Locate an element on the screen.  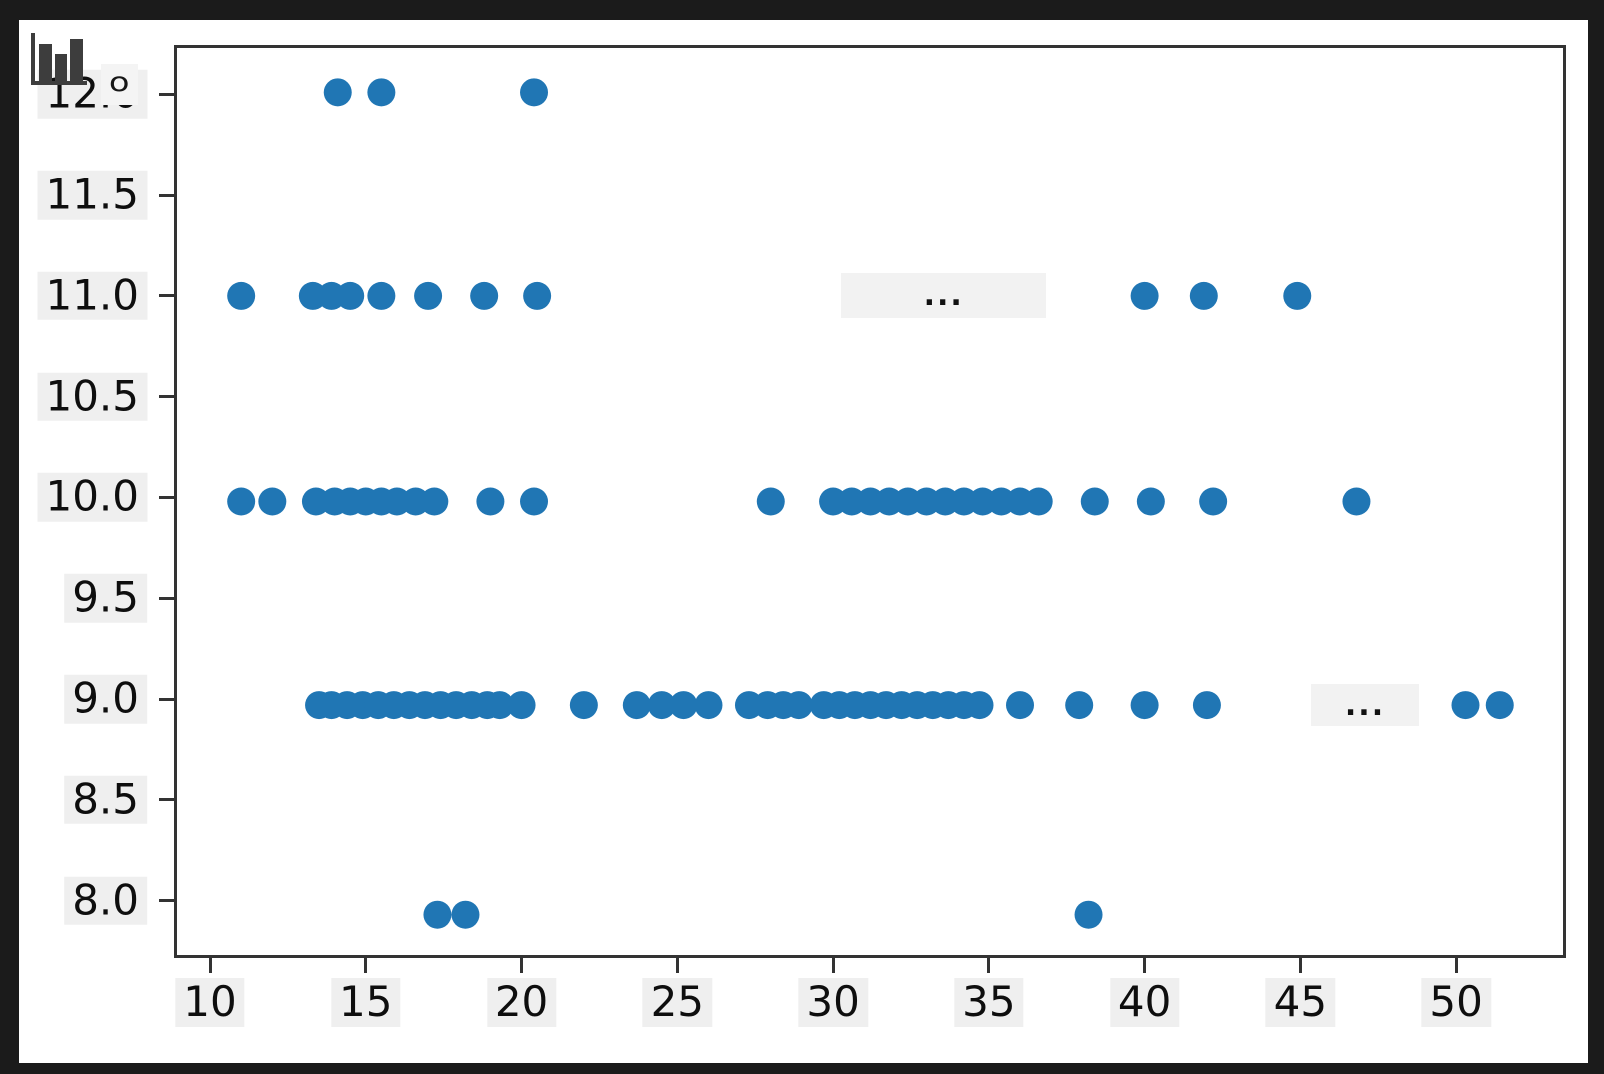
x-tick-label: 10 is located at coordinates (210, 1002).